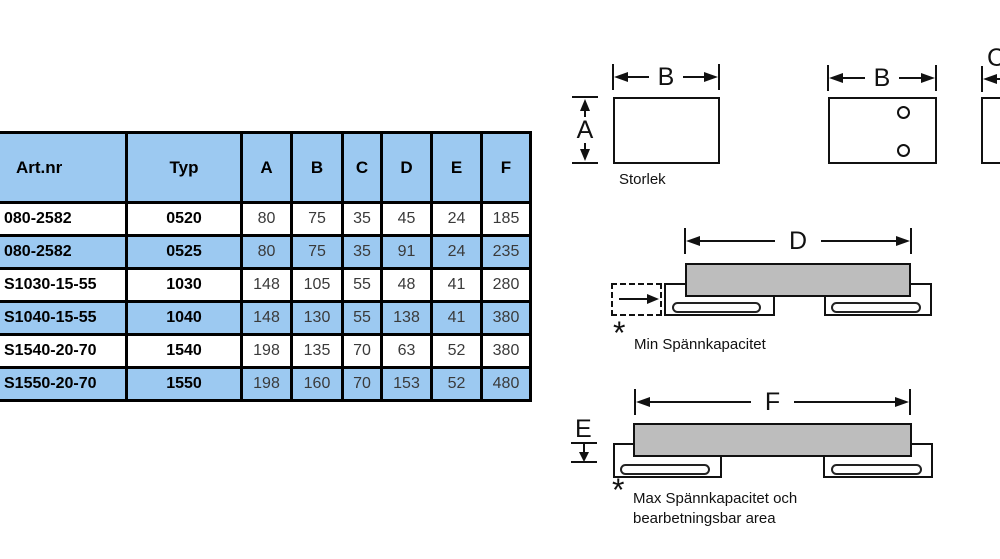  What do you see at coordinates (456, 167) in the screenshot?
I see `column-header-E: E` at bounding box center [456, 167].